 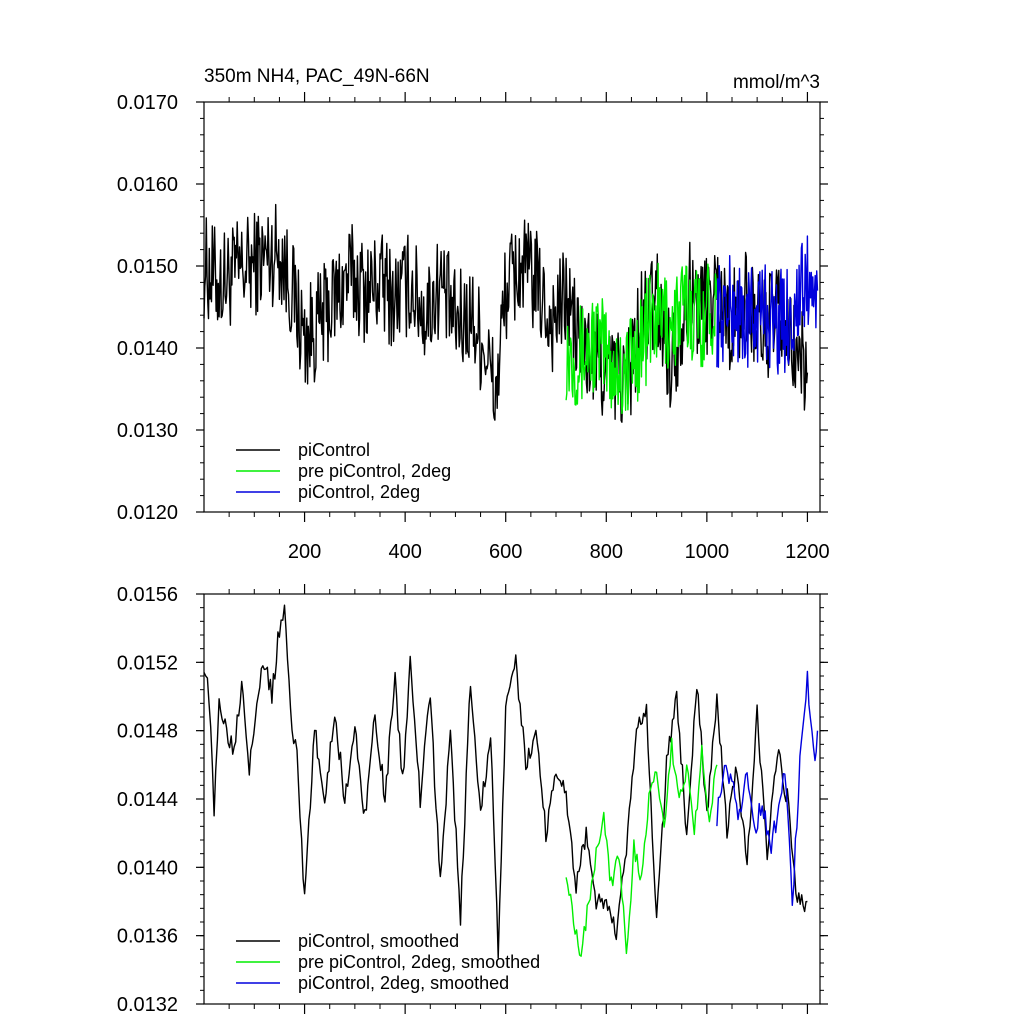 I want to click on x-tick-label: 200, so click(x=304, y=552).